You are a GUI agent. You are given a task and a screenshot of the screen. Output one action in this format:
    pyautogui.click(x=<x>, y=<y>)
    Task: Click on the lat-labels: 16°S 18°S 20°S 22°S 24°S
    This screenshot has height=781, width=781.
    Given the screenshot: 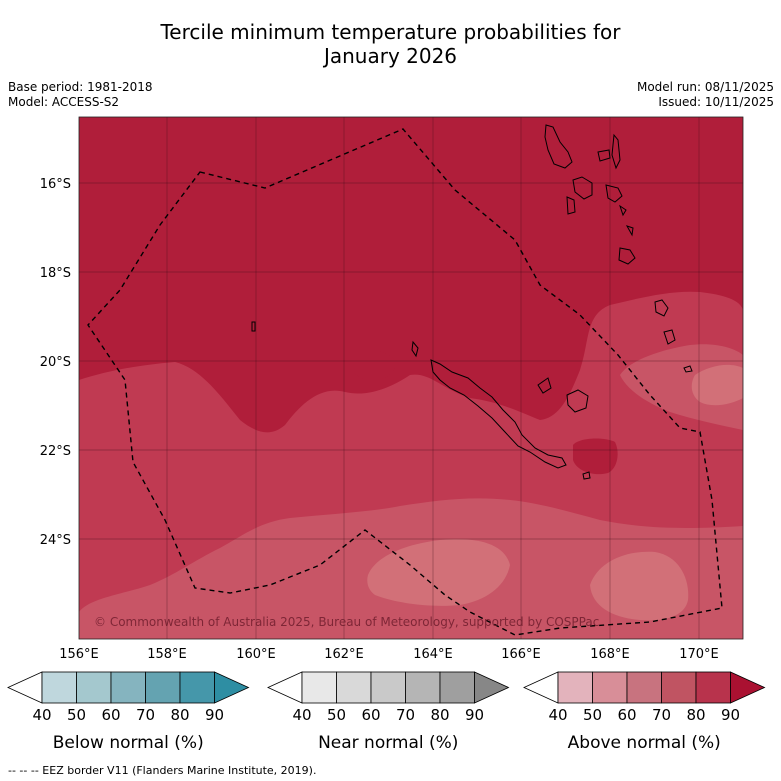 What is the action you would take?
    pyautogui.click(x=55, y=362)
    